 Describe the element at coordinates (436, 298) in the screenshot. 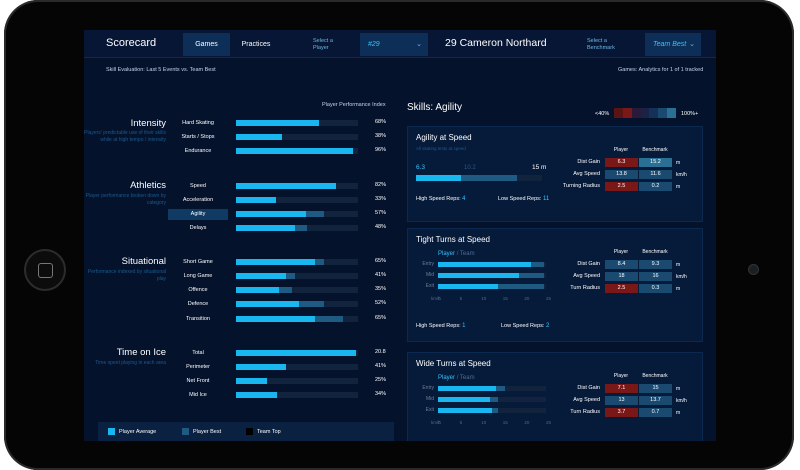

I see `axis-unit-label: km/h` at that location.